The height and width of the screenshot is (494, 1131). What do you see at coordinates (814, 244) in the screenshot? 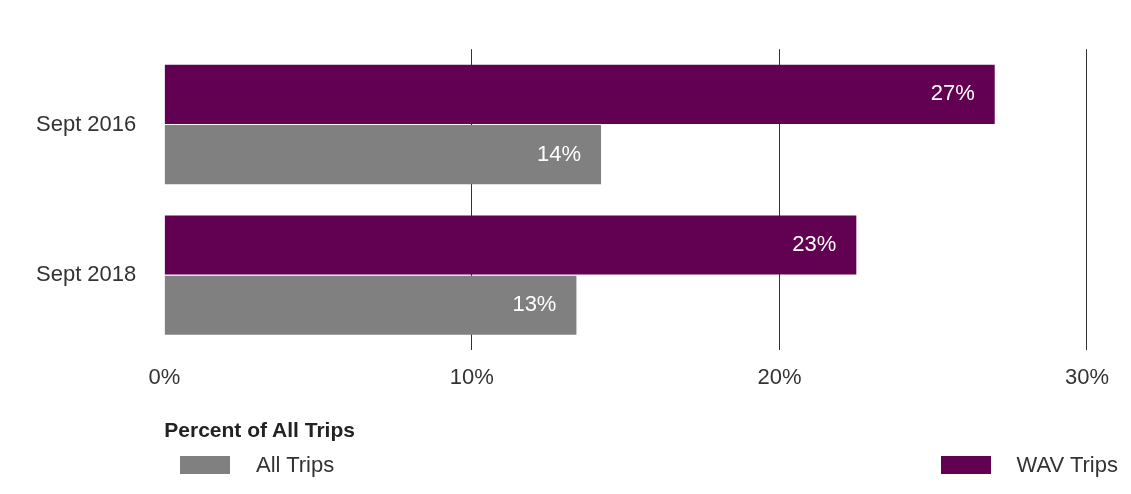
I see `data-label: 23%` at bounding box center [814, 244].